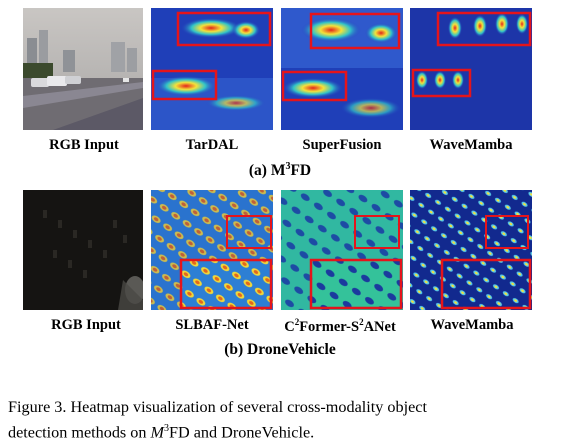 The image size is (581, 447). I want to click on rgb-input-street-image, so click(83, 69).